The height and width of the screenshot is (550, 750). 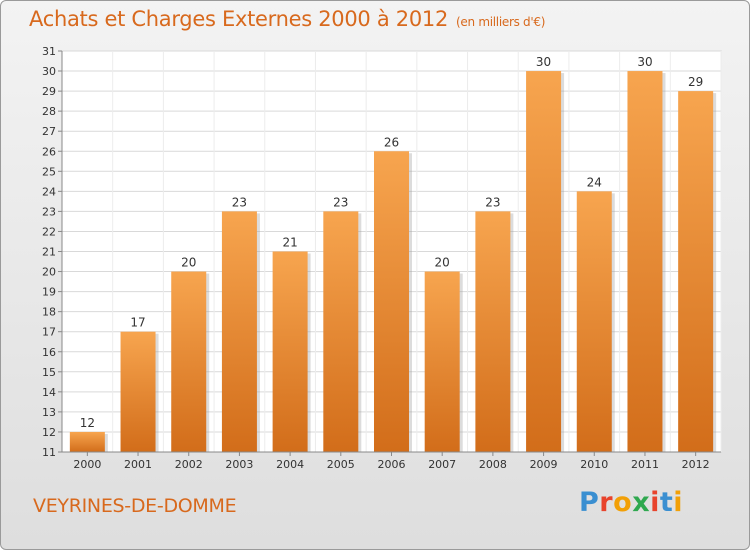 What do you see at coordinates (49, 91) in the screenshot?
I see `y-tick-label: 29` at bounding box center [49, 91].